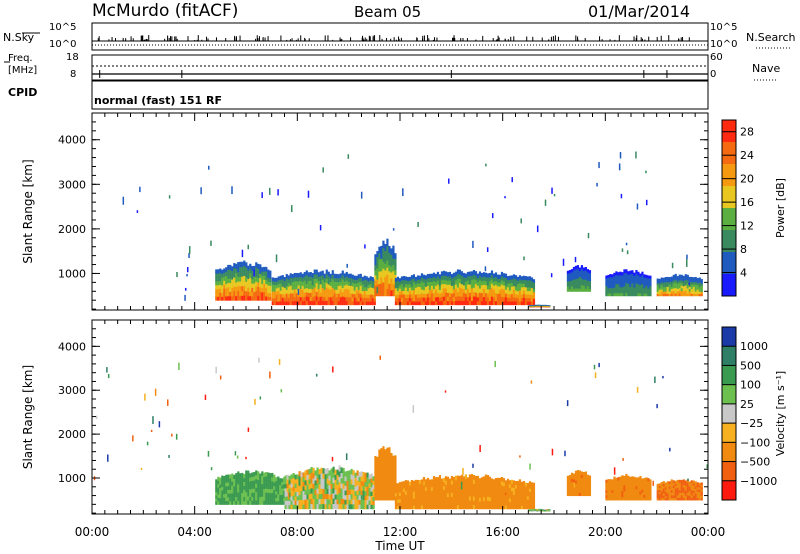 This screenshot has height=554, width=800. What do you see at coordinates (755, 462) in the screenshot?
I see `colorbar-tick-label: −500` at bounding box center [755, 462].